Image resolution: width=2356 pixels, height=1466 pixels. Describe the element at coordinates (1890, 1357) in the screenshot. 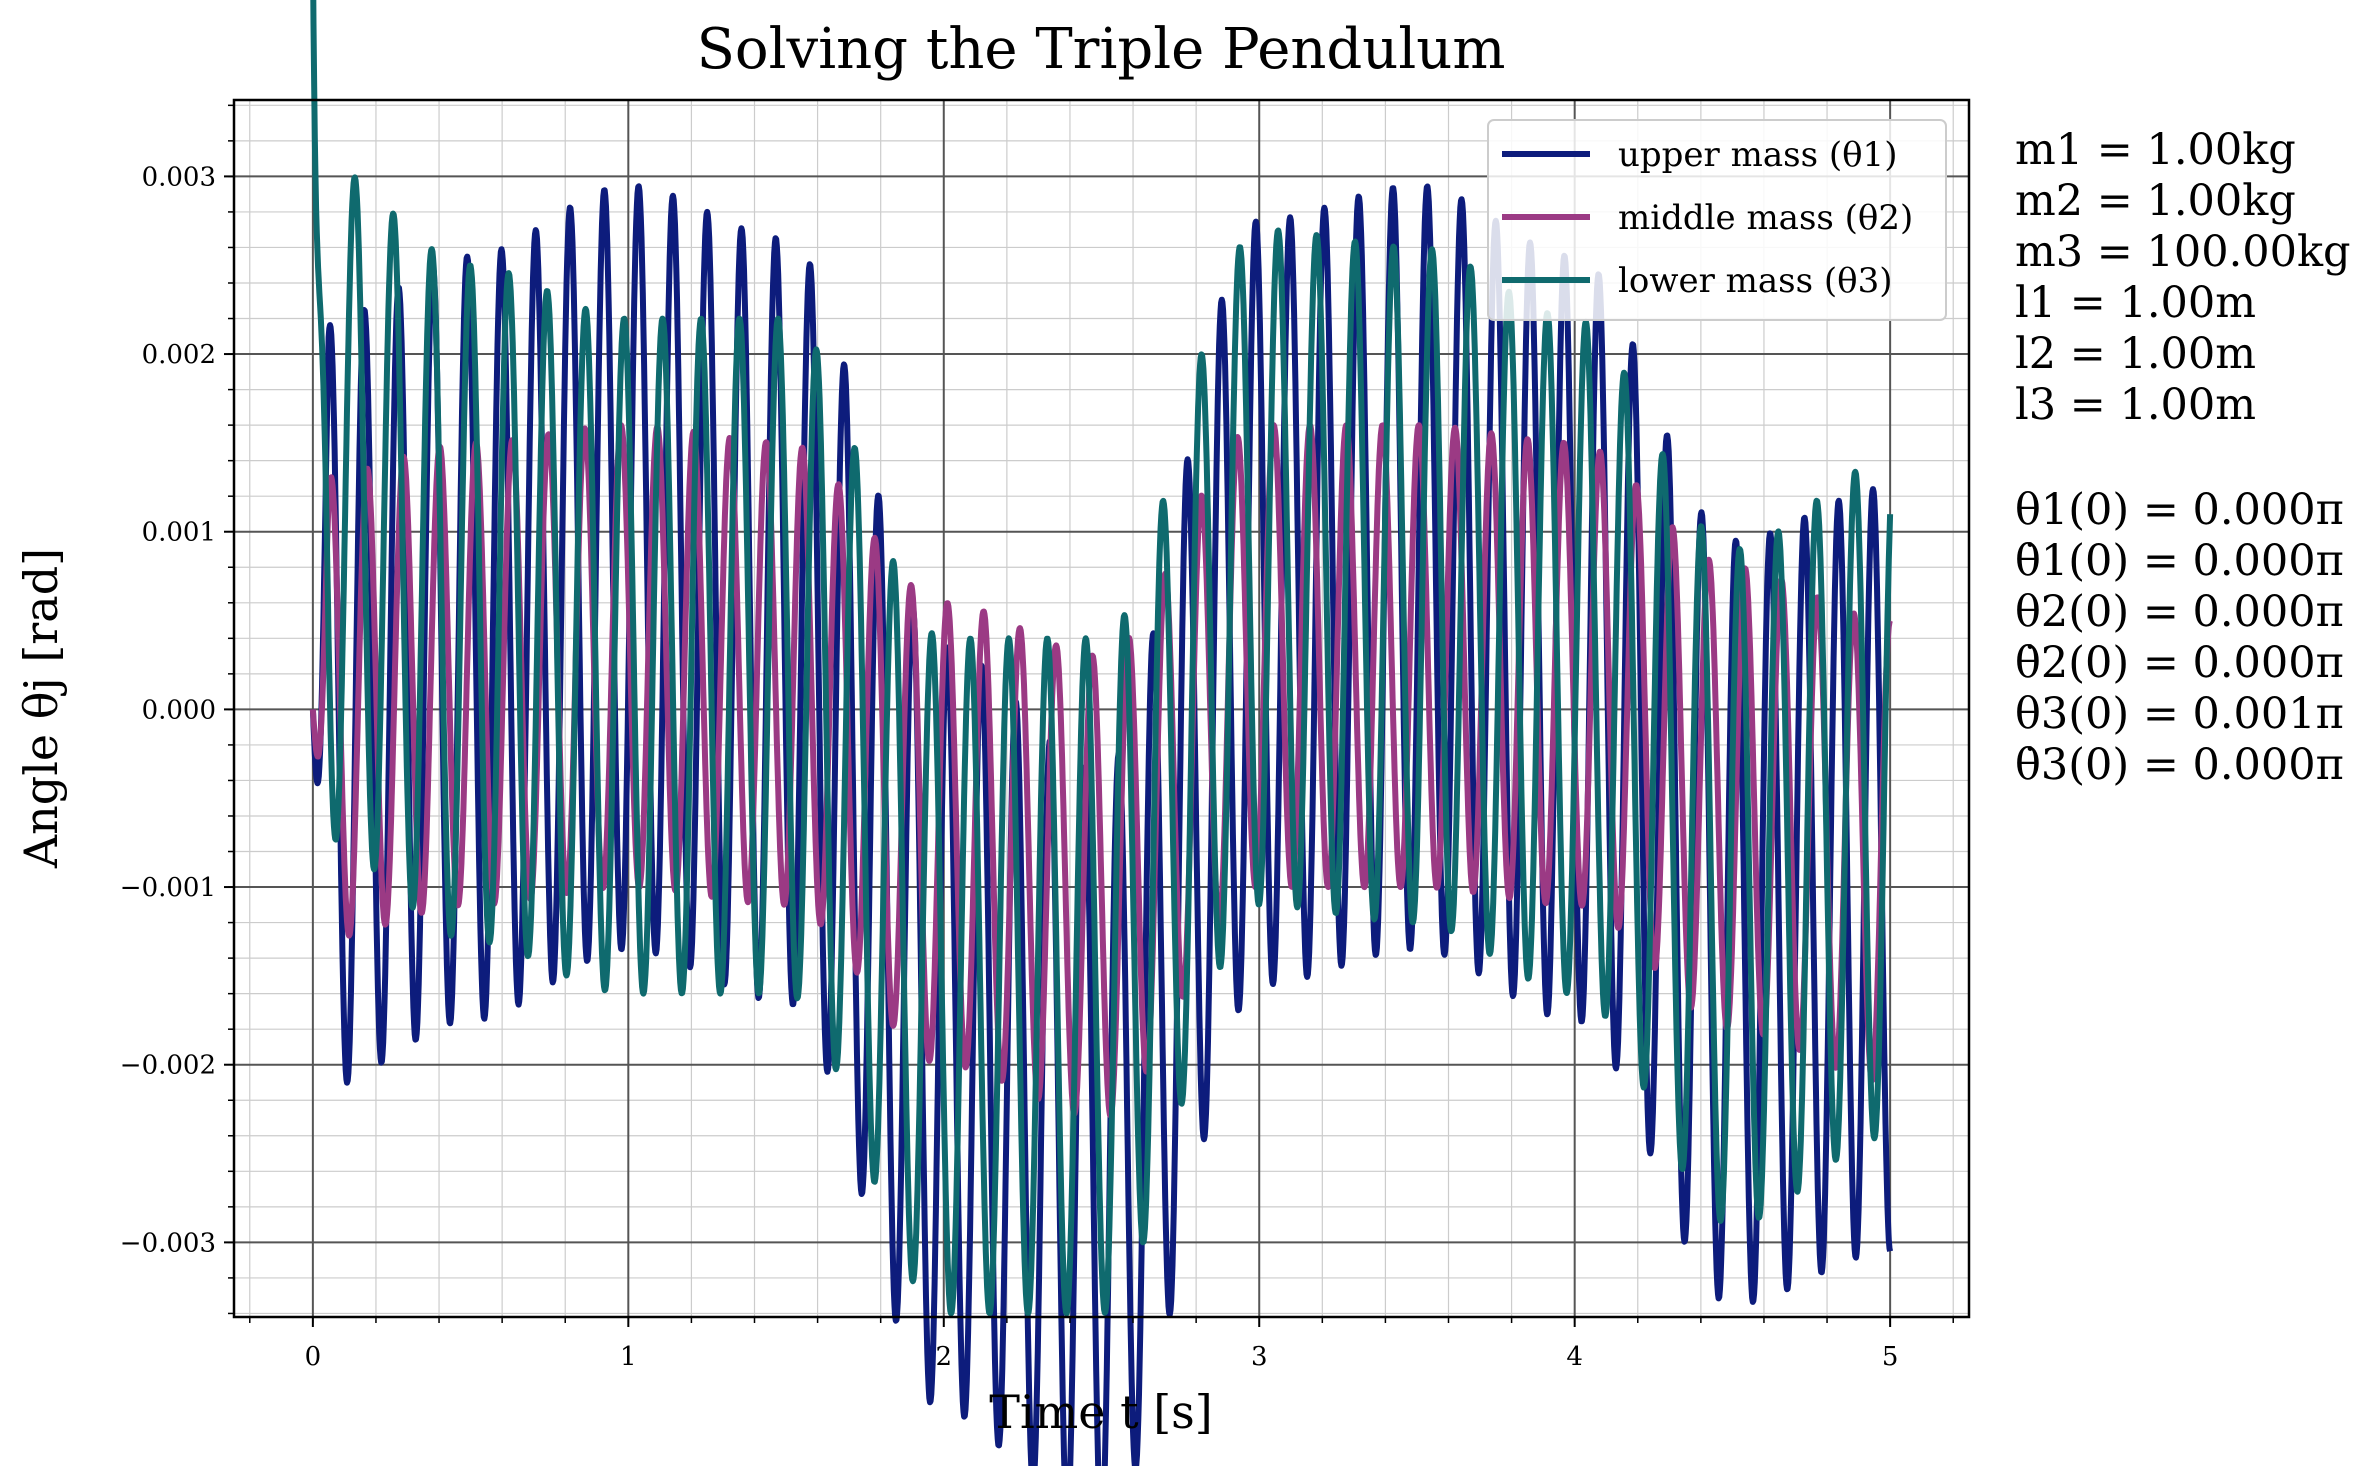

I see `x-tick-label: 5` at that location.